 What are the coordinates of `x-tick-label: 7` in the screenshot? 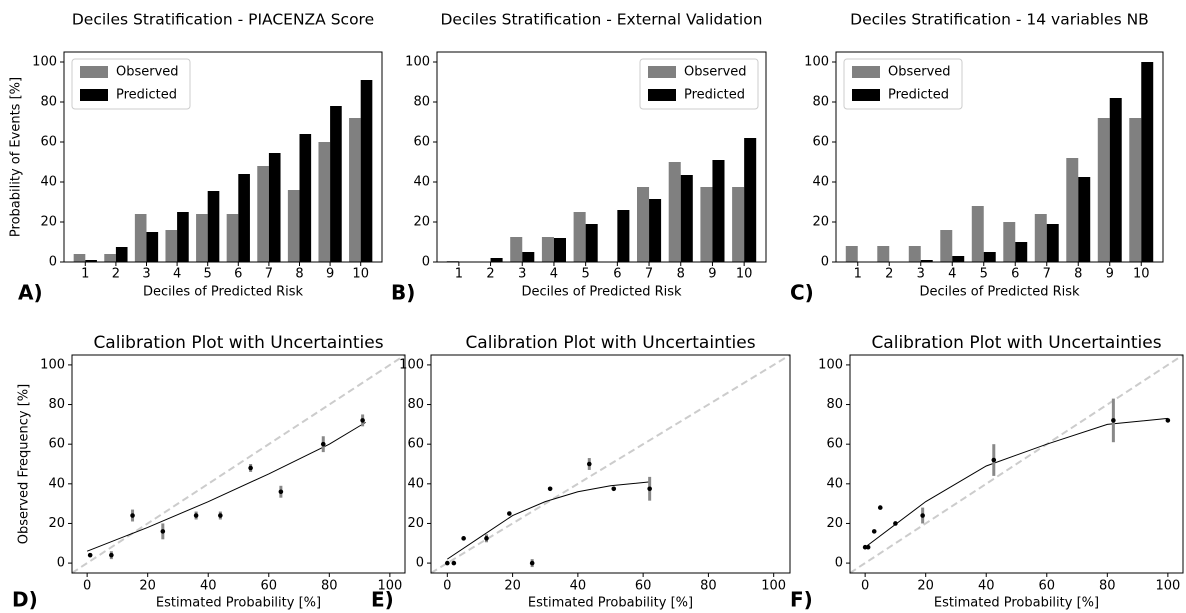 It's located at (649, 274).